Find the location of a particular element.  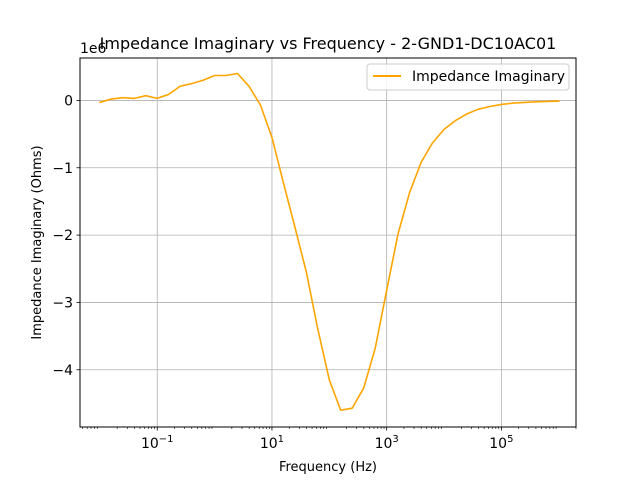

y-tick-label: −3 is located at coordinates (62, 303).